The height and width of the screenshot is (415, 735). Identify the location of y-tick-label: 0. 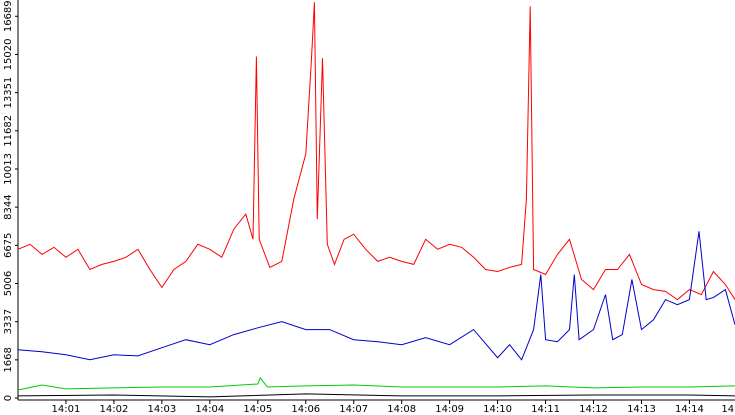
(8, 398).